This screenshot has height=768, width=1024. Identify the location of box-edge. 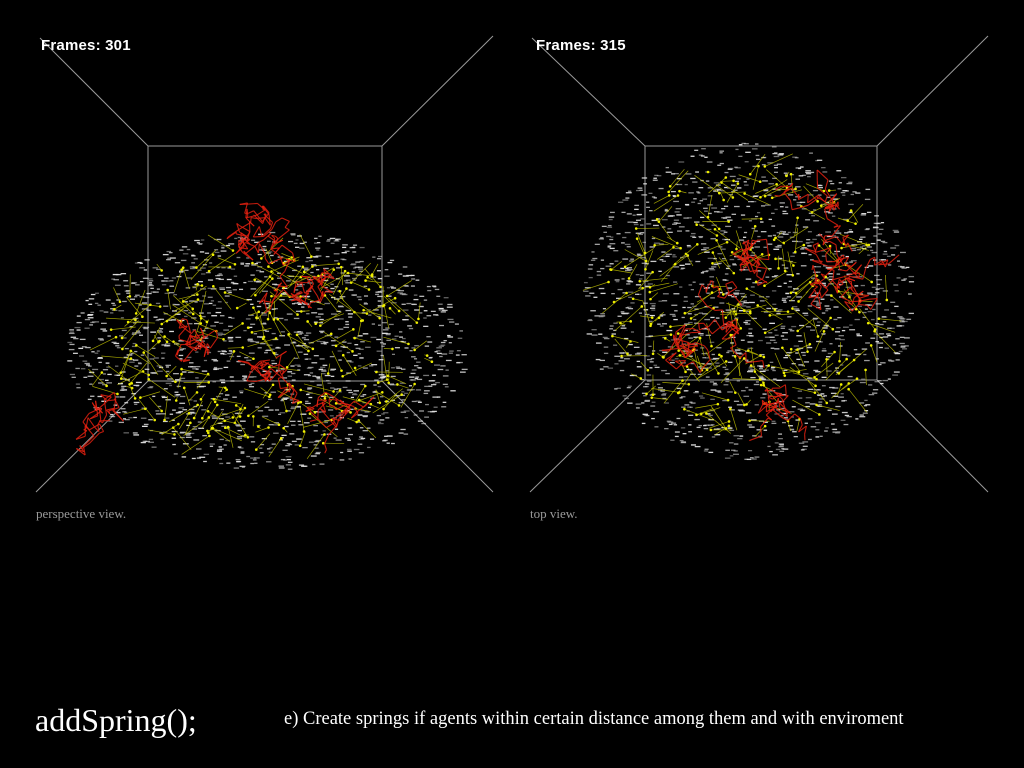
(932, 436).